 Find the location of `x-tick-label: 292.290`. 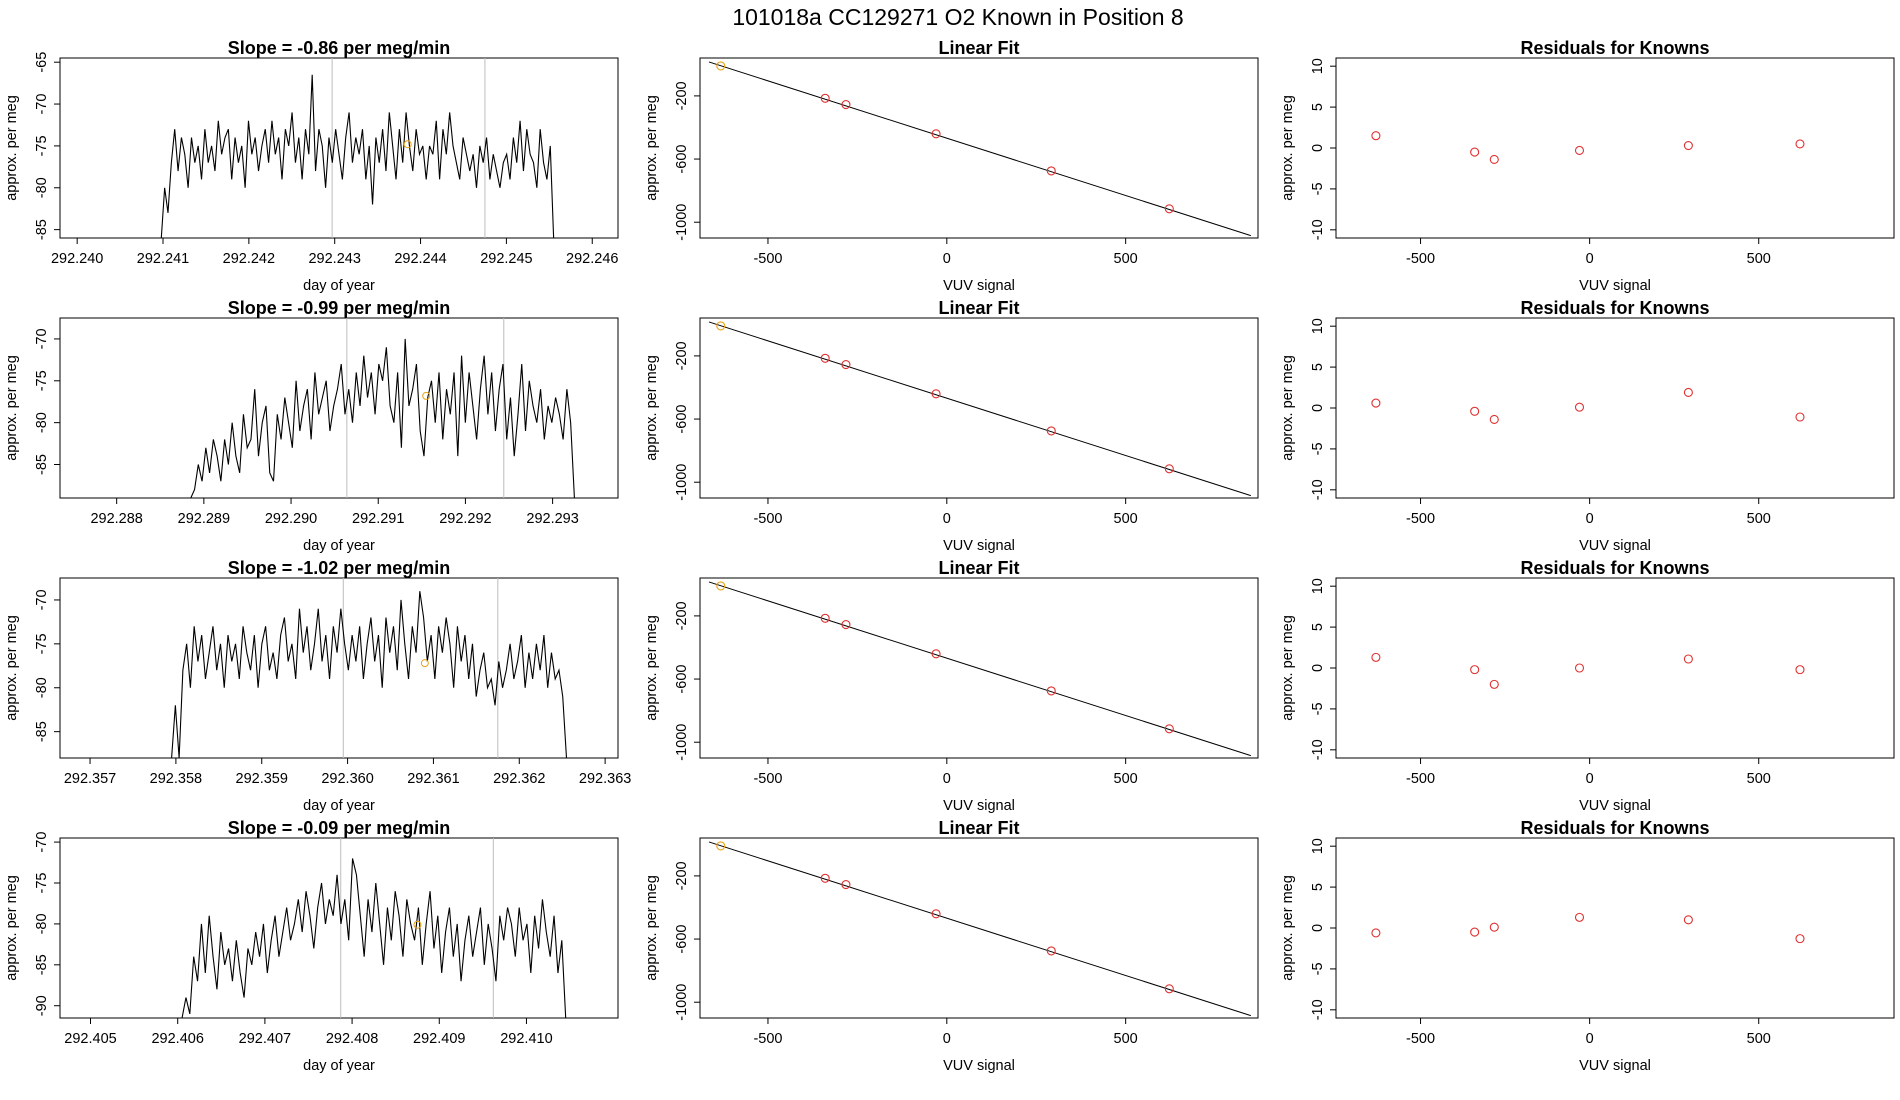

x-tick-label: 292.290 is located at coordinates (291, 519).